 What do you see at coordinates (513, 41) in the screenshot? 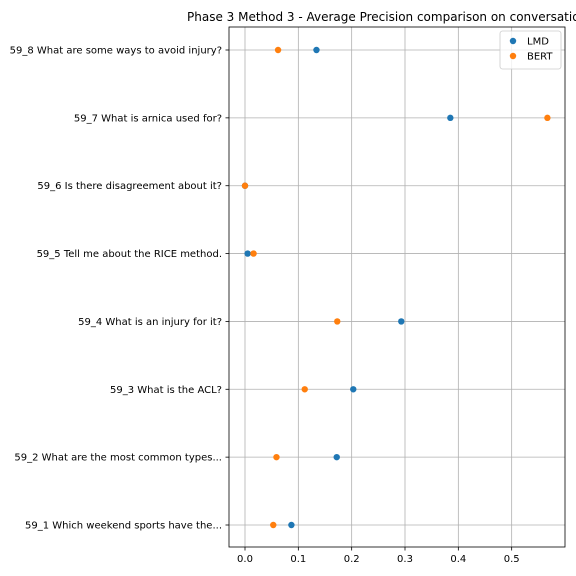
I see `legend-marker-lmd` at bounding box center [513, 41].